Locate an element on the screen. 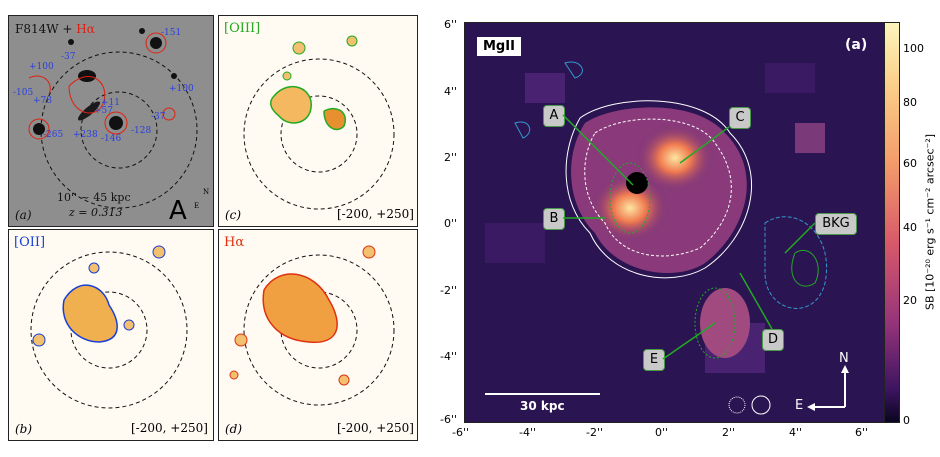 The width and height of the screenshot is (940, 457). x-tick: 2'' is located at coordinates (729, 432).